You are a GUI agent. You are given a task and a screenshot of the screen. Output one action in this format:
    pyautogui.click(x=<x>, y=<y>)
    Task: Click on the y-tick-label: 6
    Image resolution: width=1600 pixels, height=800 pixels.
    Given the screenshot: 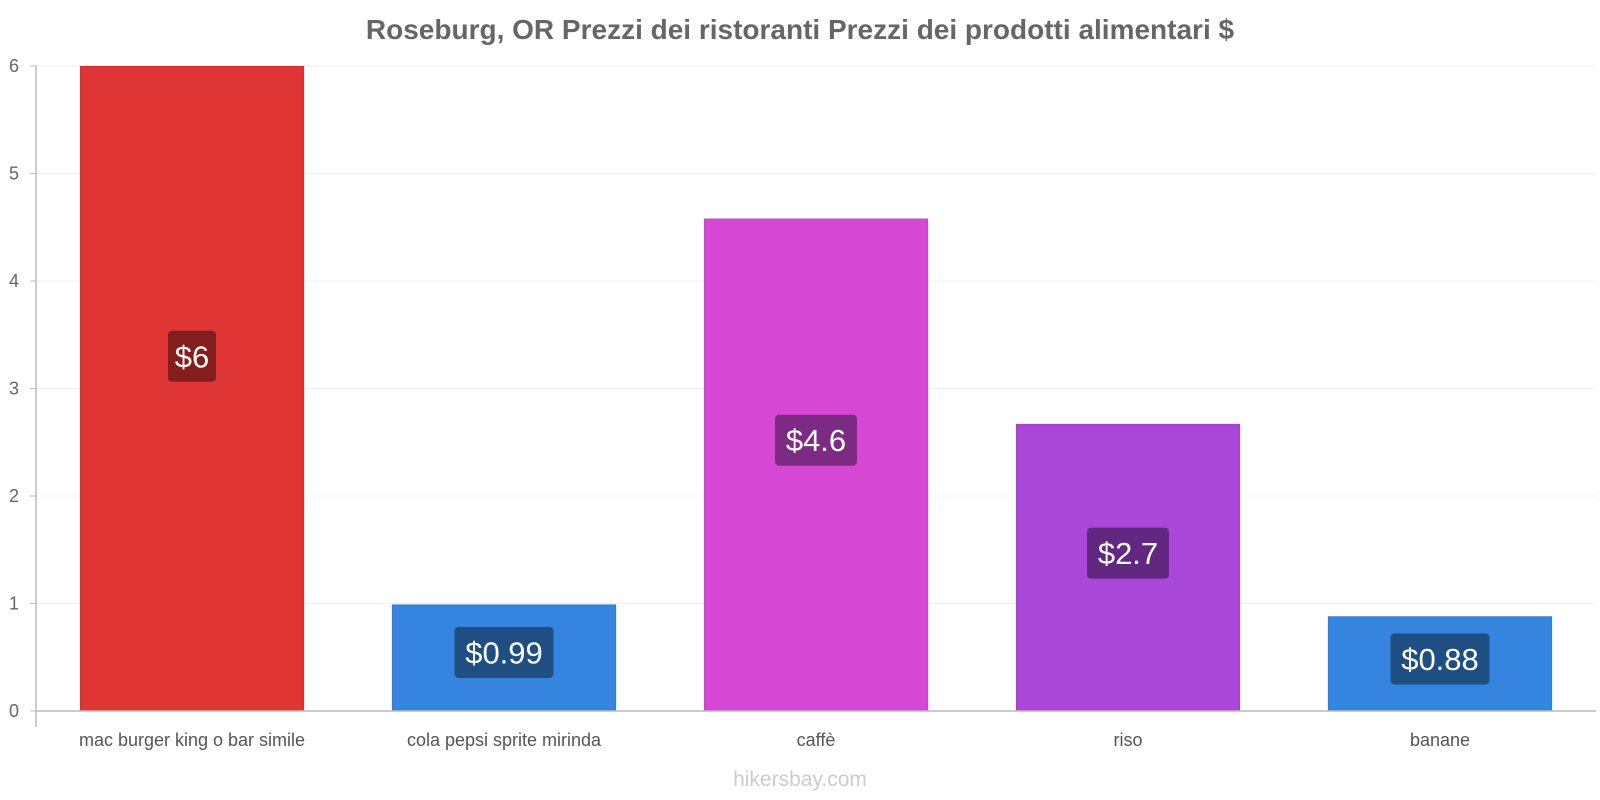 What is the action you would take?
    pyautogui.click(x=14, y=66)
    